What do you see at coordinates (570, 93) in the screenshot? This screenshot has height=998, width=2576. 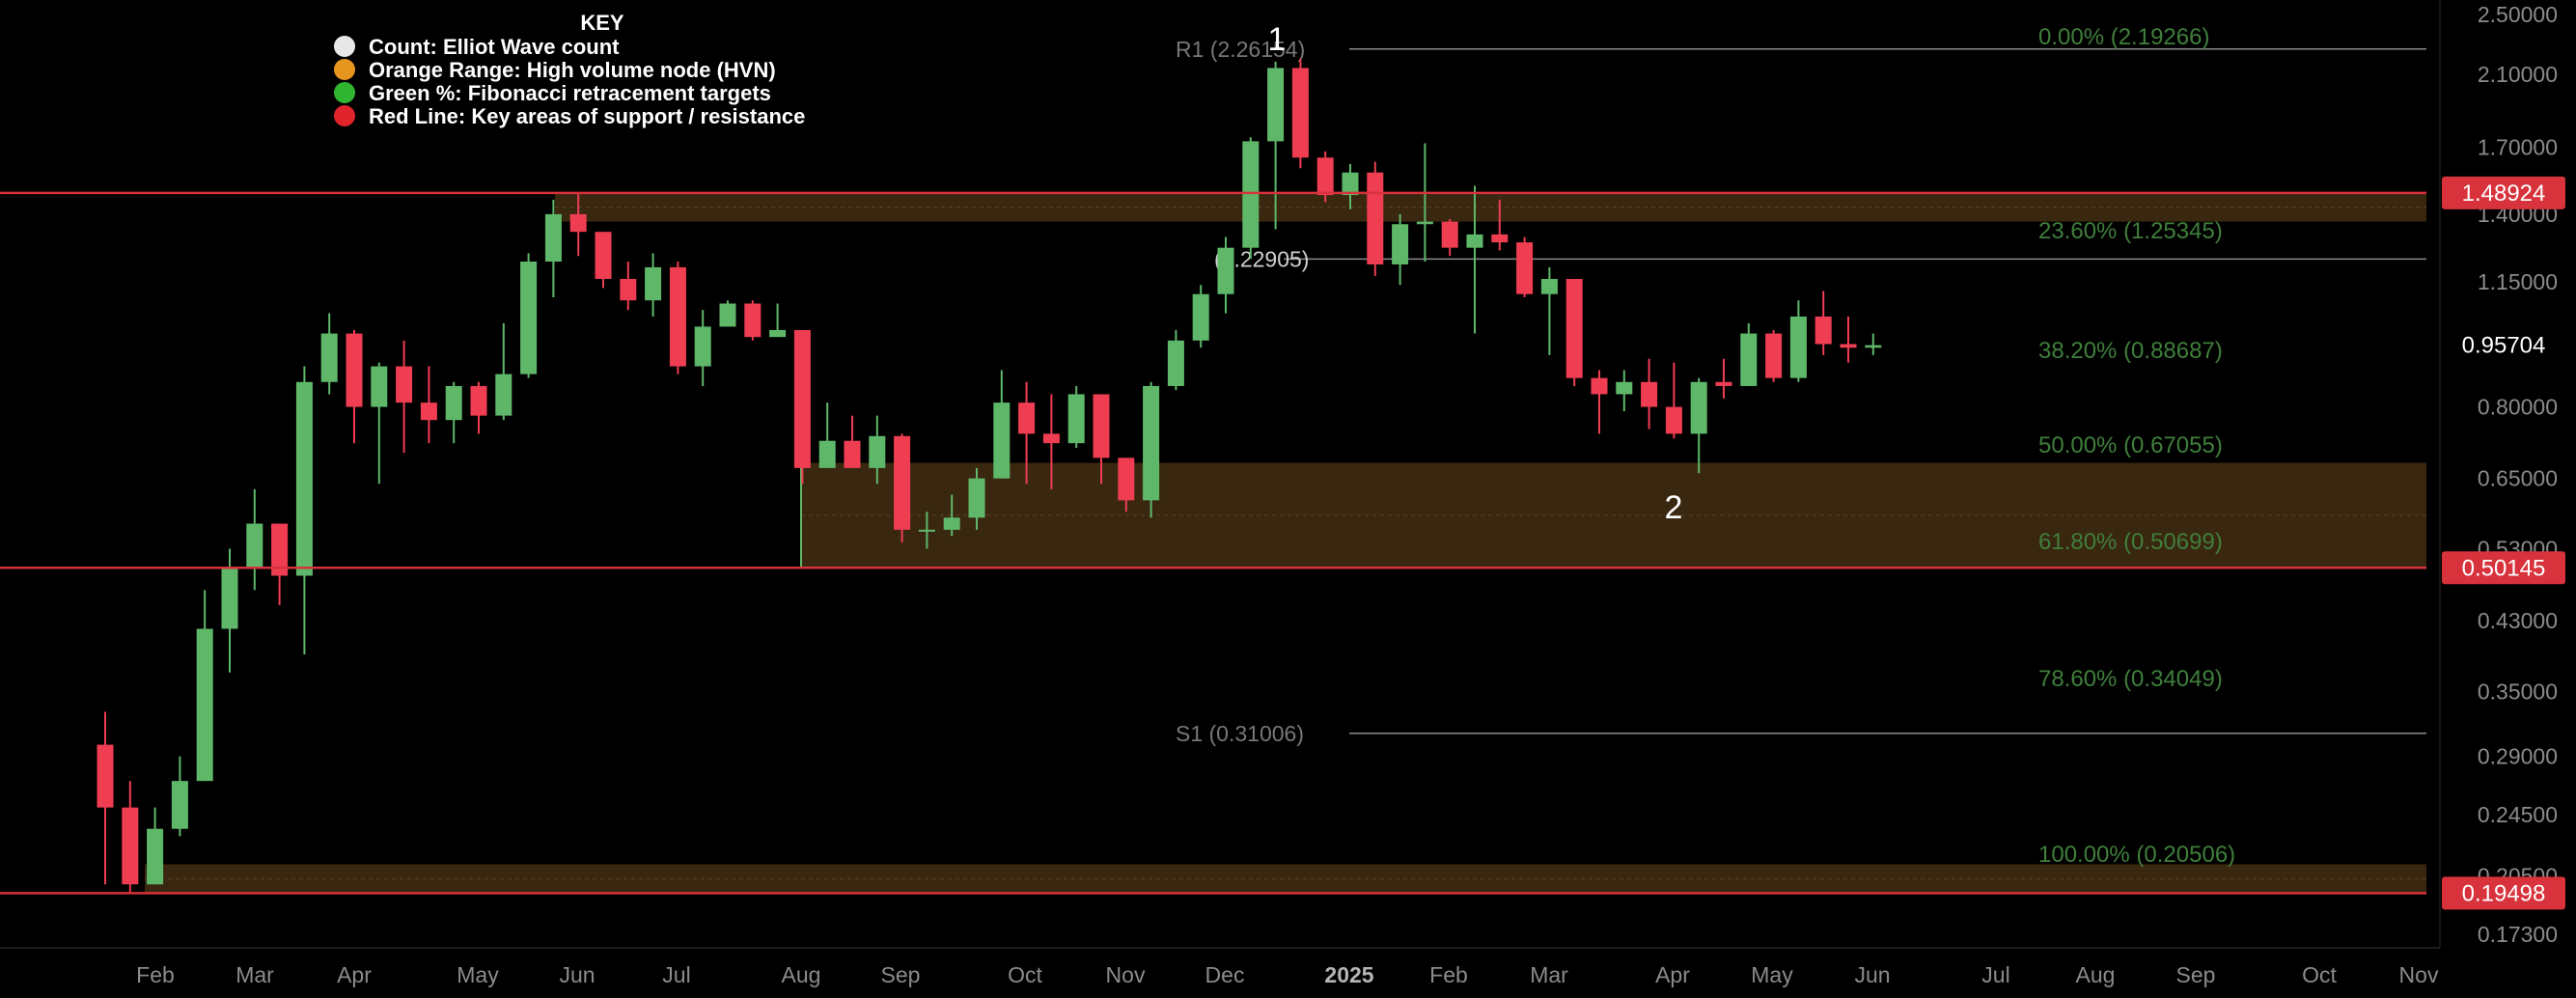 I see `legend-item-green-percent: Green %: Fibonacci retracement targets` at bounding box center [570, 93].